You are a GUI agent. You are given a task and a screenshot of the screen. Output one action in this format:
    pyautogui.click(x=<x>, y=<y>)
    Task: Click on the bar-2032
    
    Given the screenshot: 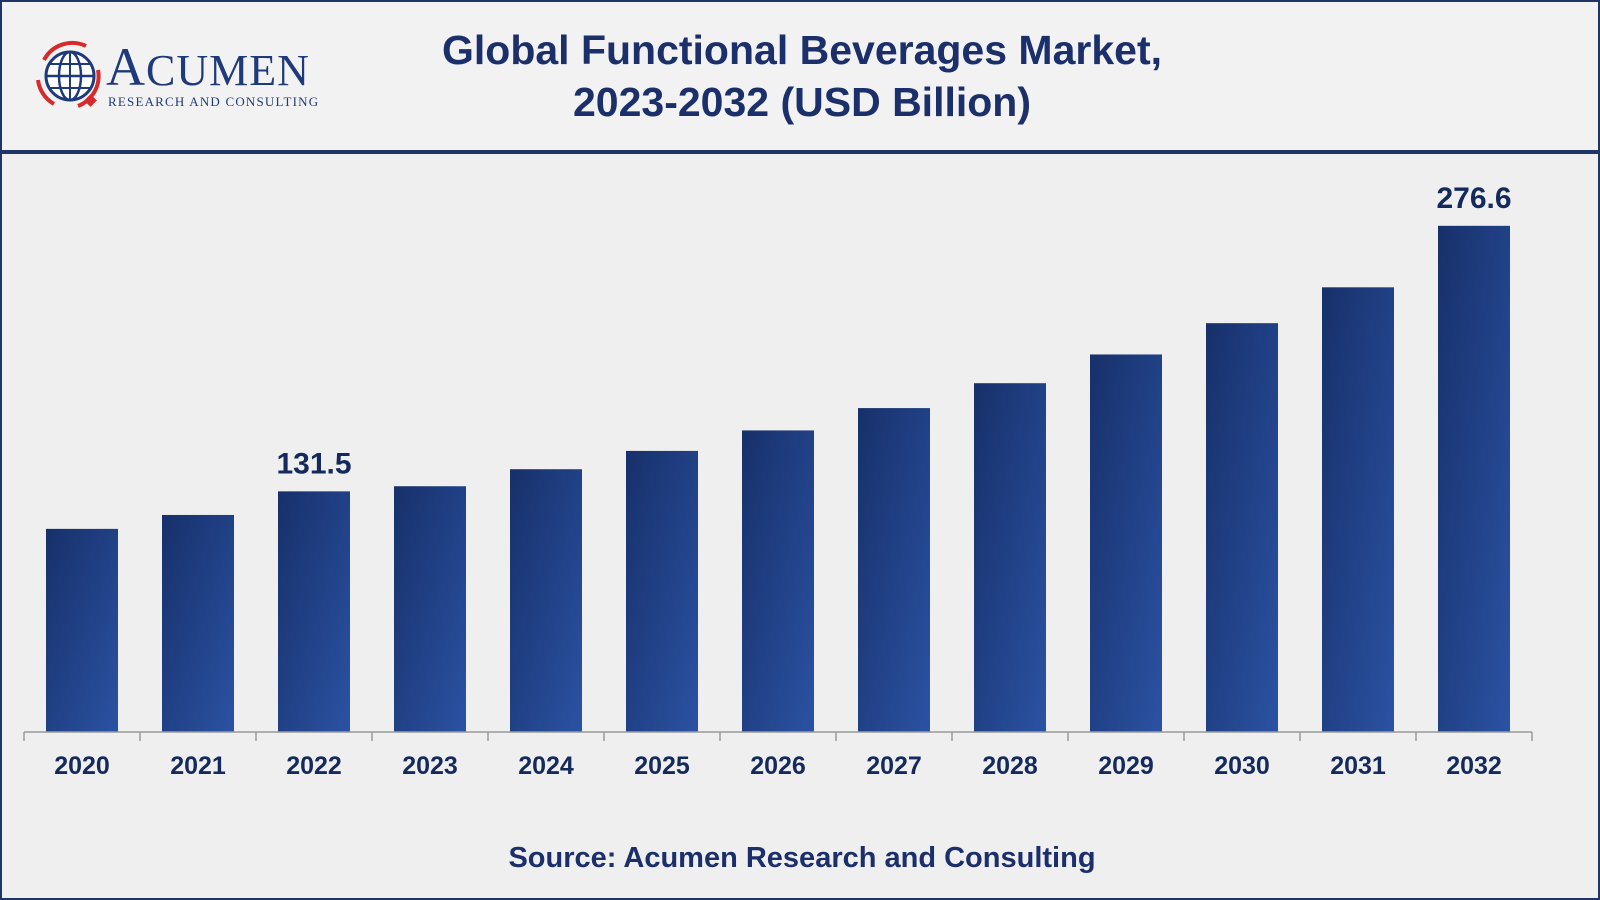 What is the action you would take?
    pyautogui.click(x=1474, y=478)
    